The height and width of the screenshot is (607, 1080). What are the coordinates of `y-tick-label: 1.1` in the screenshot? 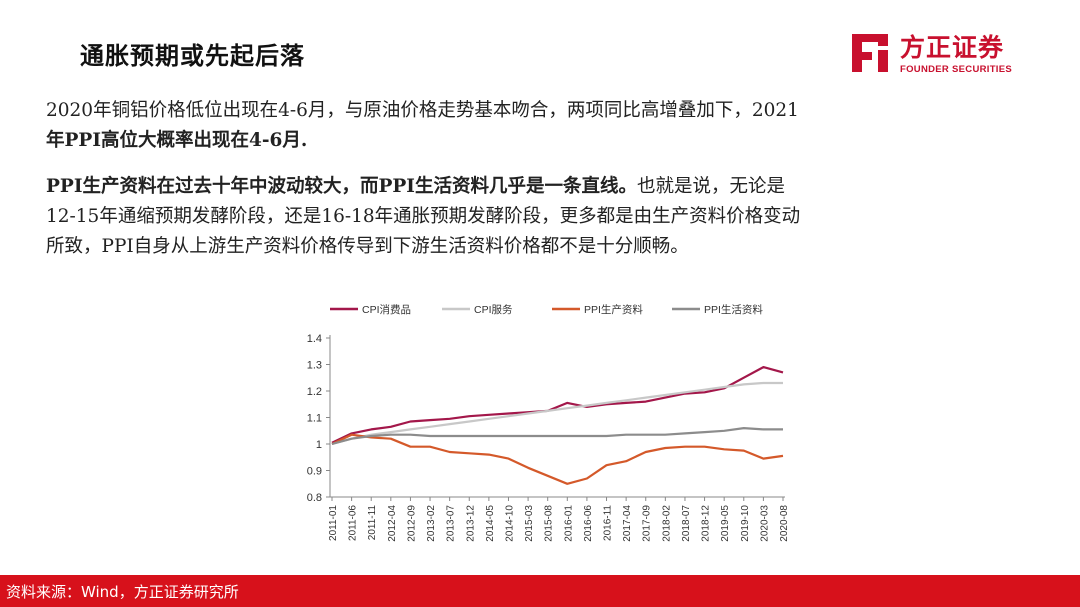 It's located at (314, 419).